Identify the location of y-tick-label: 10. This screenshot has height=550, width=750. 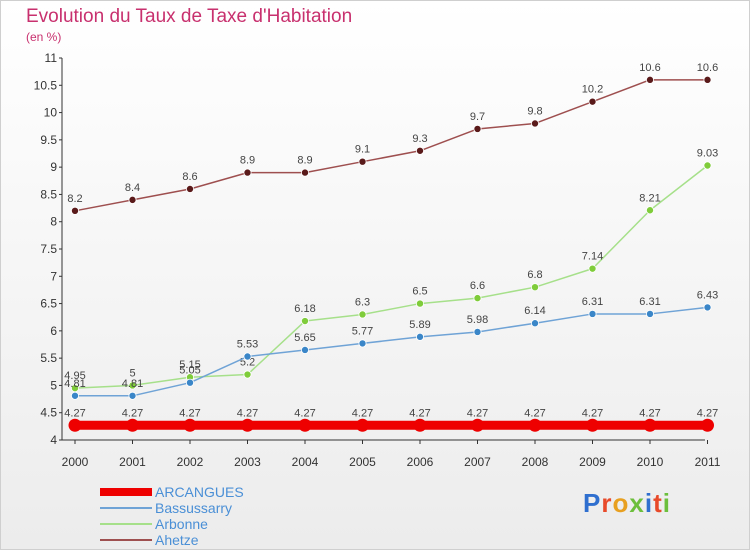
(51, 113).